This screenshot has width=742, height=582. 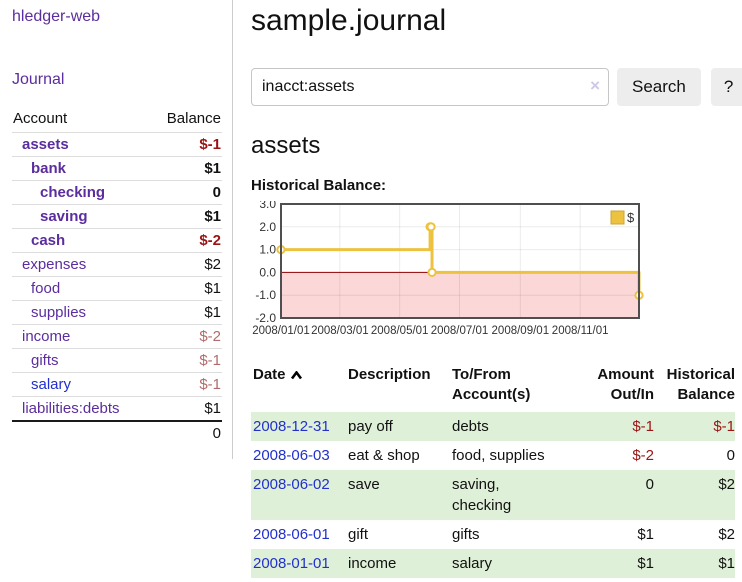 I want to click on account-link: bank, so click(x=49, y=168).